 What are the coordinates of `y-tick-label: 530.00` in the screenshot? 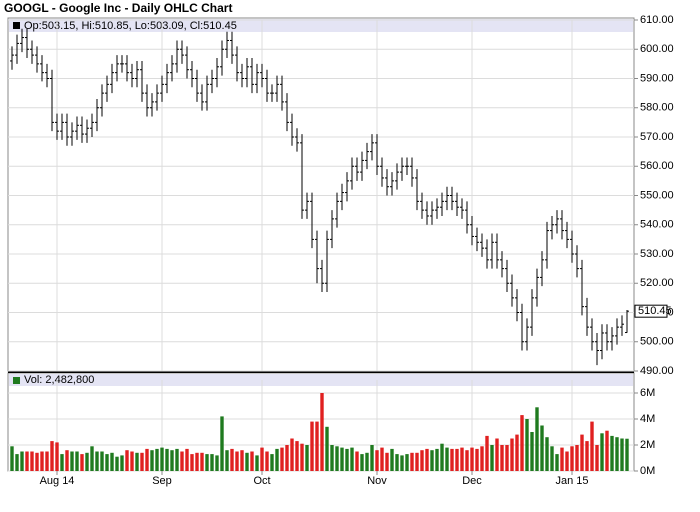 It's located at (657, 254).